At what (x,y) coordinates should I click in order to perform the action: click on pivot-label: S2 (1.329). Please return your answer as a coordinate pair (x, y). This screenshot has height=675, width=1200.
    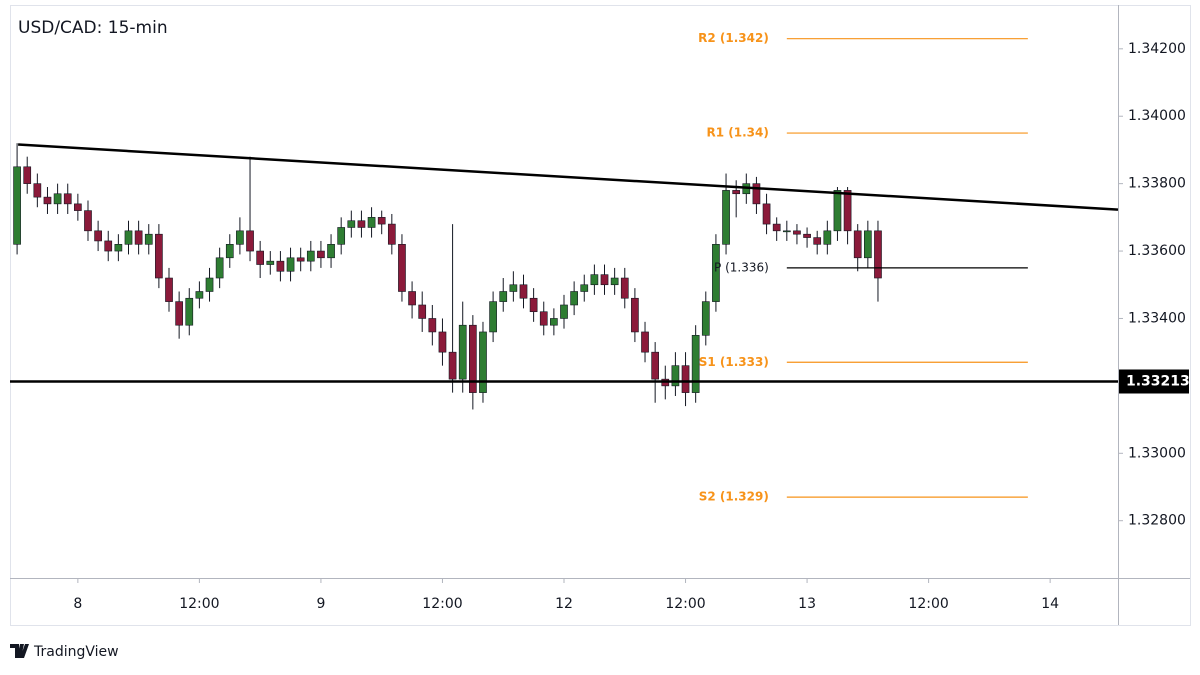
    Looking at the image, I should click on (734, 497).